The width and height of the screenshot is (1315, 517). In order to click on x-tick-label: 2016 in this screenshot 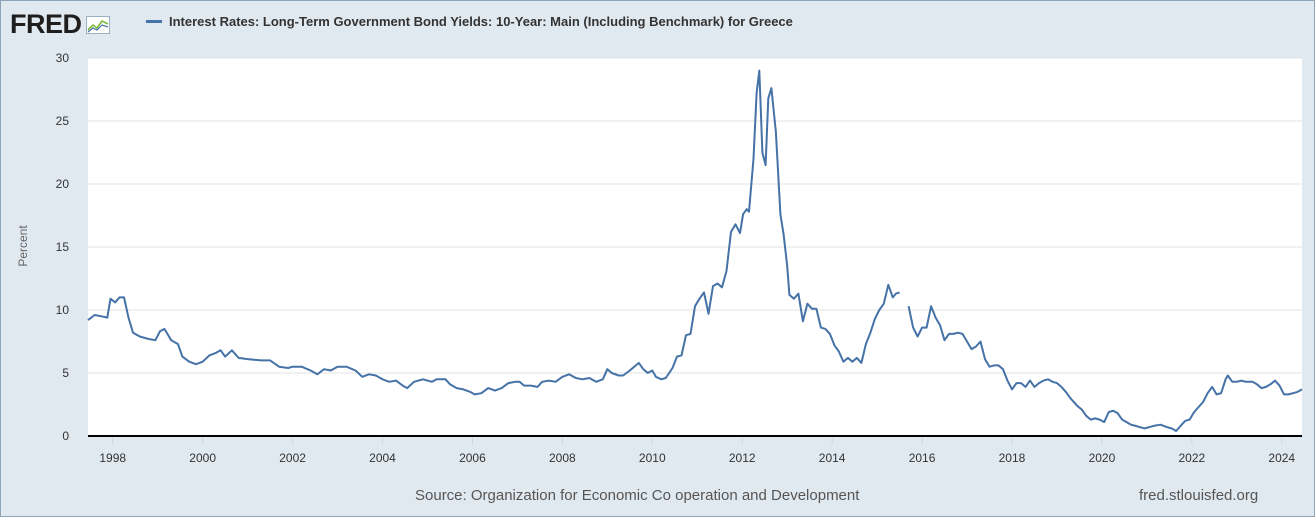, I will do `click(922, 458)`.